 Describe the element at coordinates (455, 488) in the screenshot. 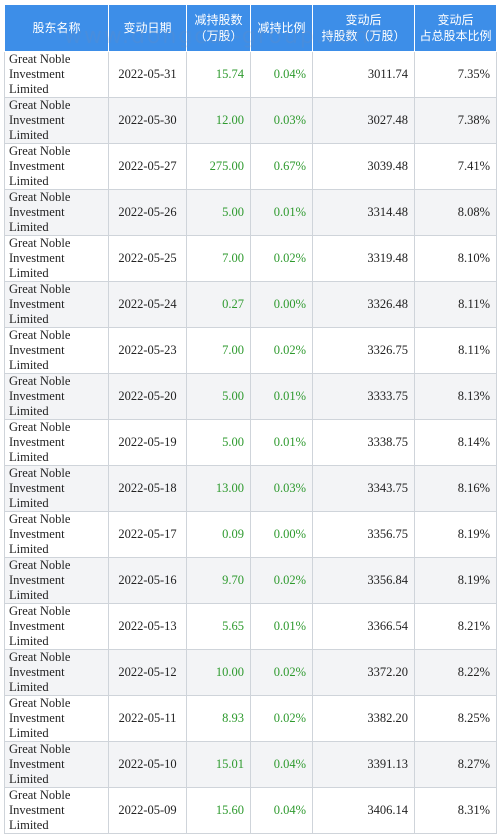

I see `pct-after-cell: 8.16%` at that location.